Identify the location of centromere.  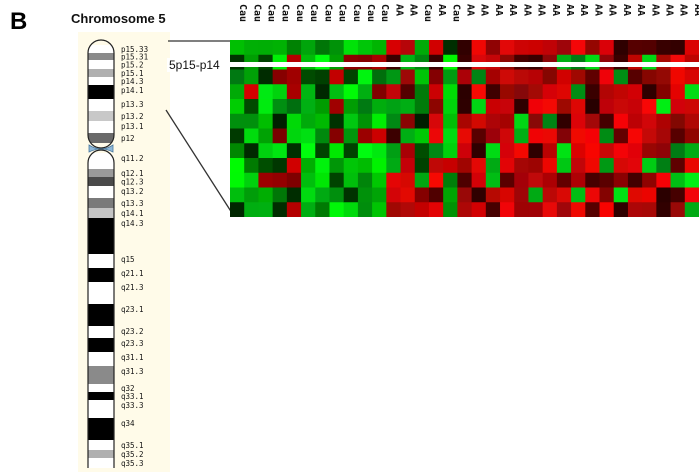
(101, 148).